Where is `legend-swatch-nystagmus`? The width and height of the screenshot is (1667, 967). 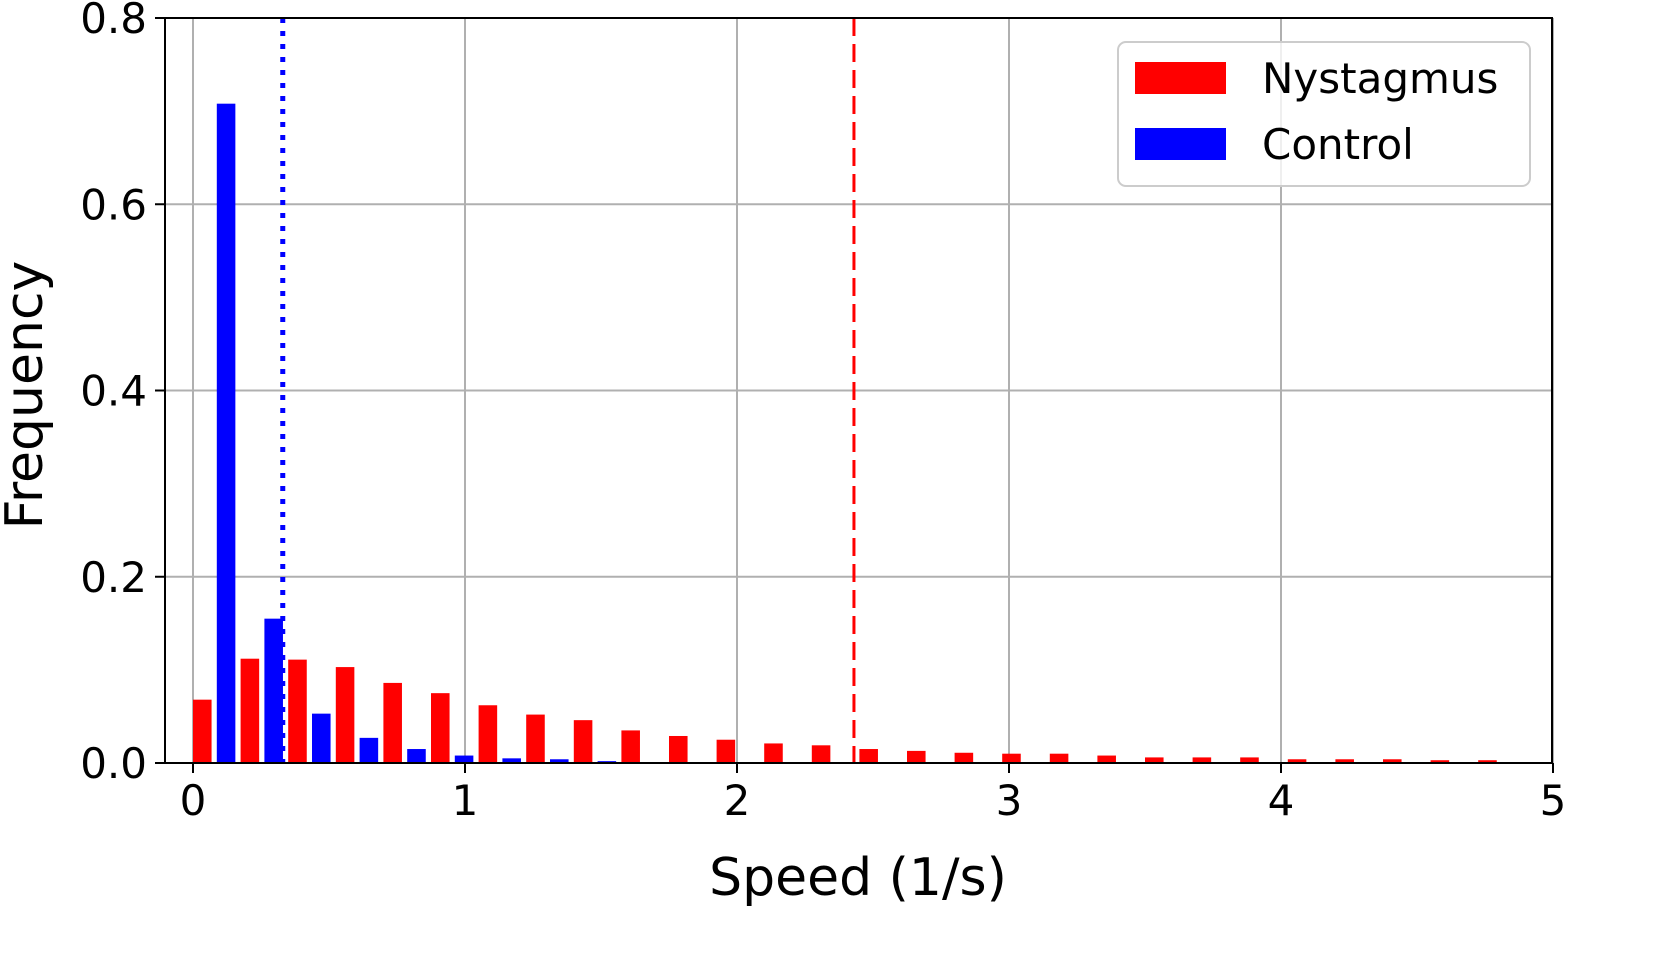
legend-swatch-nystagmus is located at coordinates (1180, 78).